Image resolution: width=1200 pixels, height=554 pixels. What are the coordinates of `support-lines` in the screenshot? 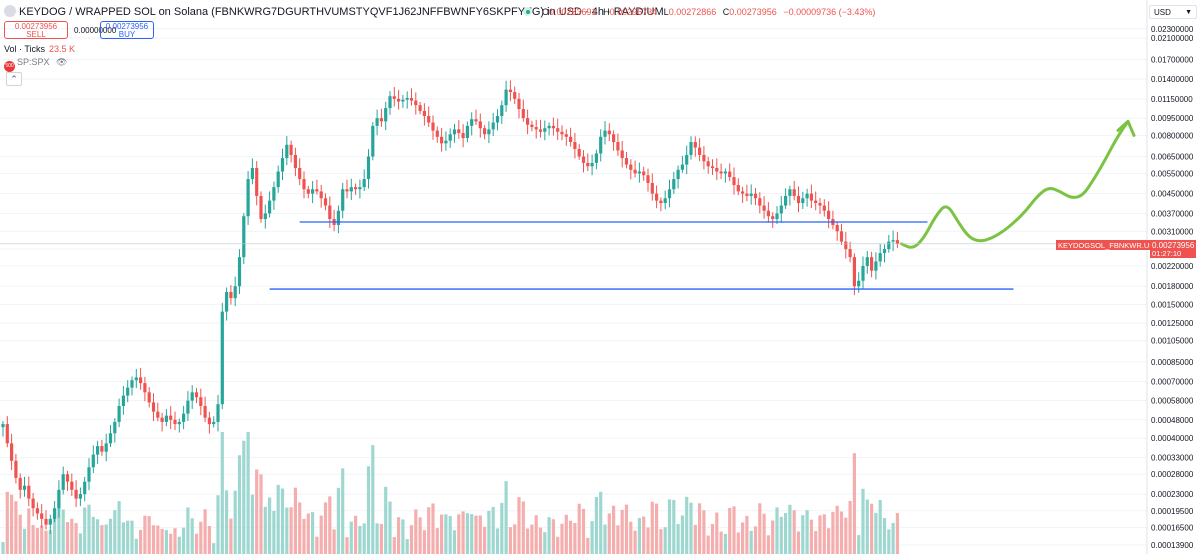 It's located at (641, 255).